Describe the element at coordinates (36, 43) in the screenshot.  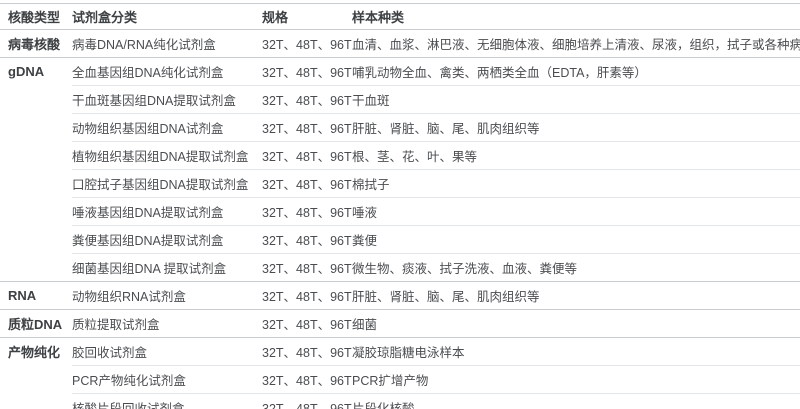
I see `nucleic-acid-type-cell: 病毒核酸` at that location.